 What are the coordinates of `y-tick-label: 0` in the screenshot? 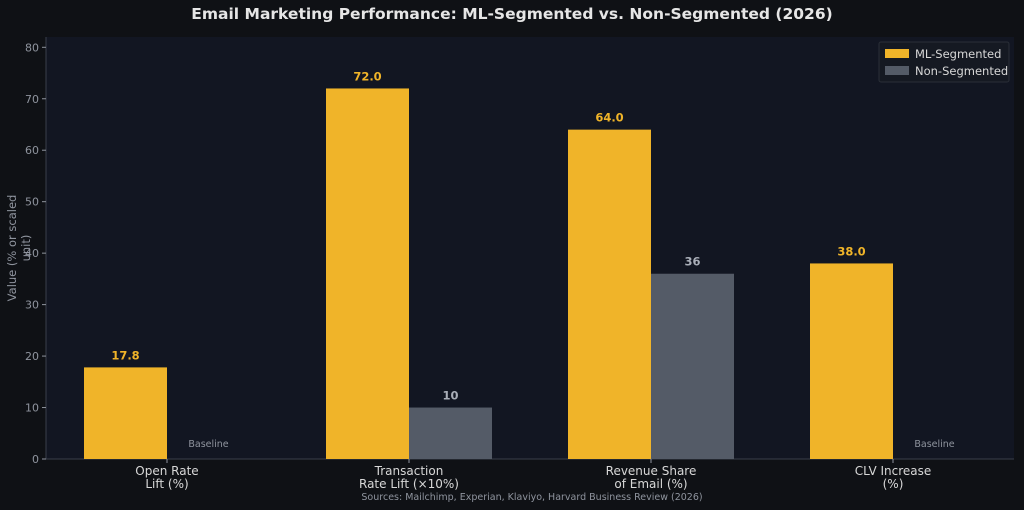 It's located at (35, 459).